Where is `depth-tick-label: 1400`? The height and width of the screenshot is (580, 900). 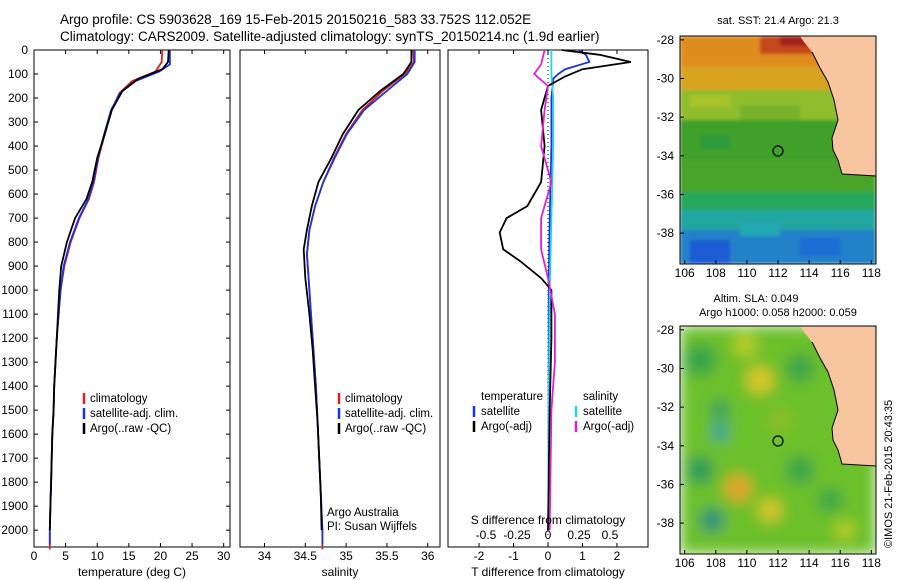
depth-tick-label: 1400 is located at coordinates (14, 386).